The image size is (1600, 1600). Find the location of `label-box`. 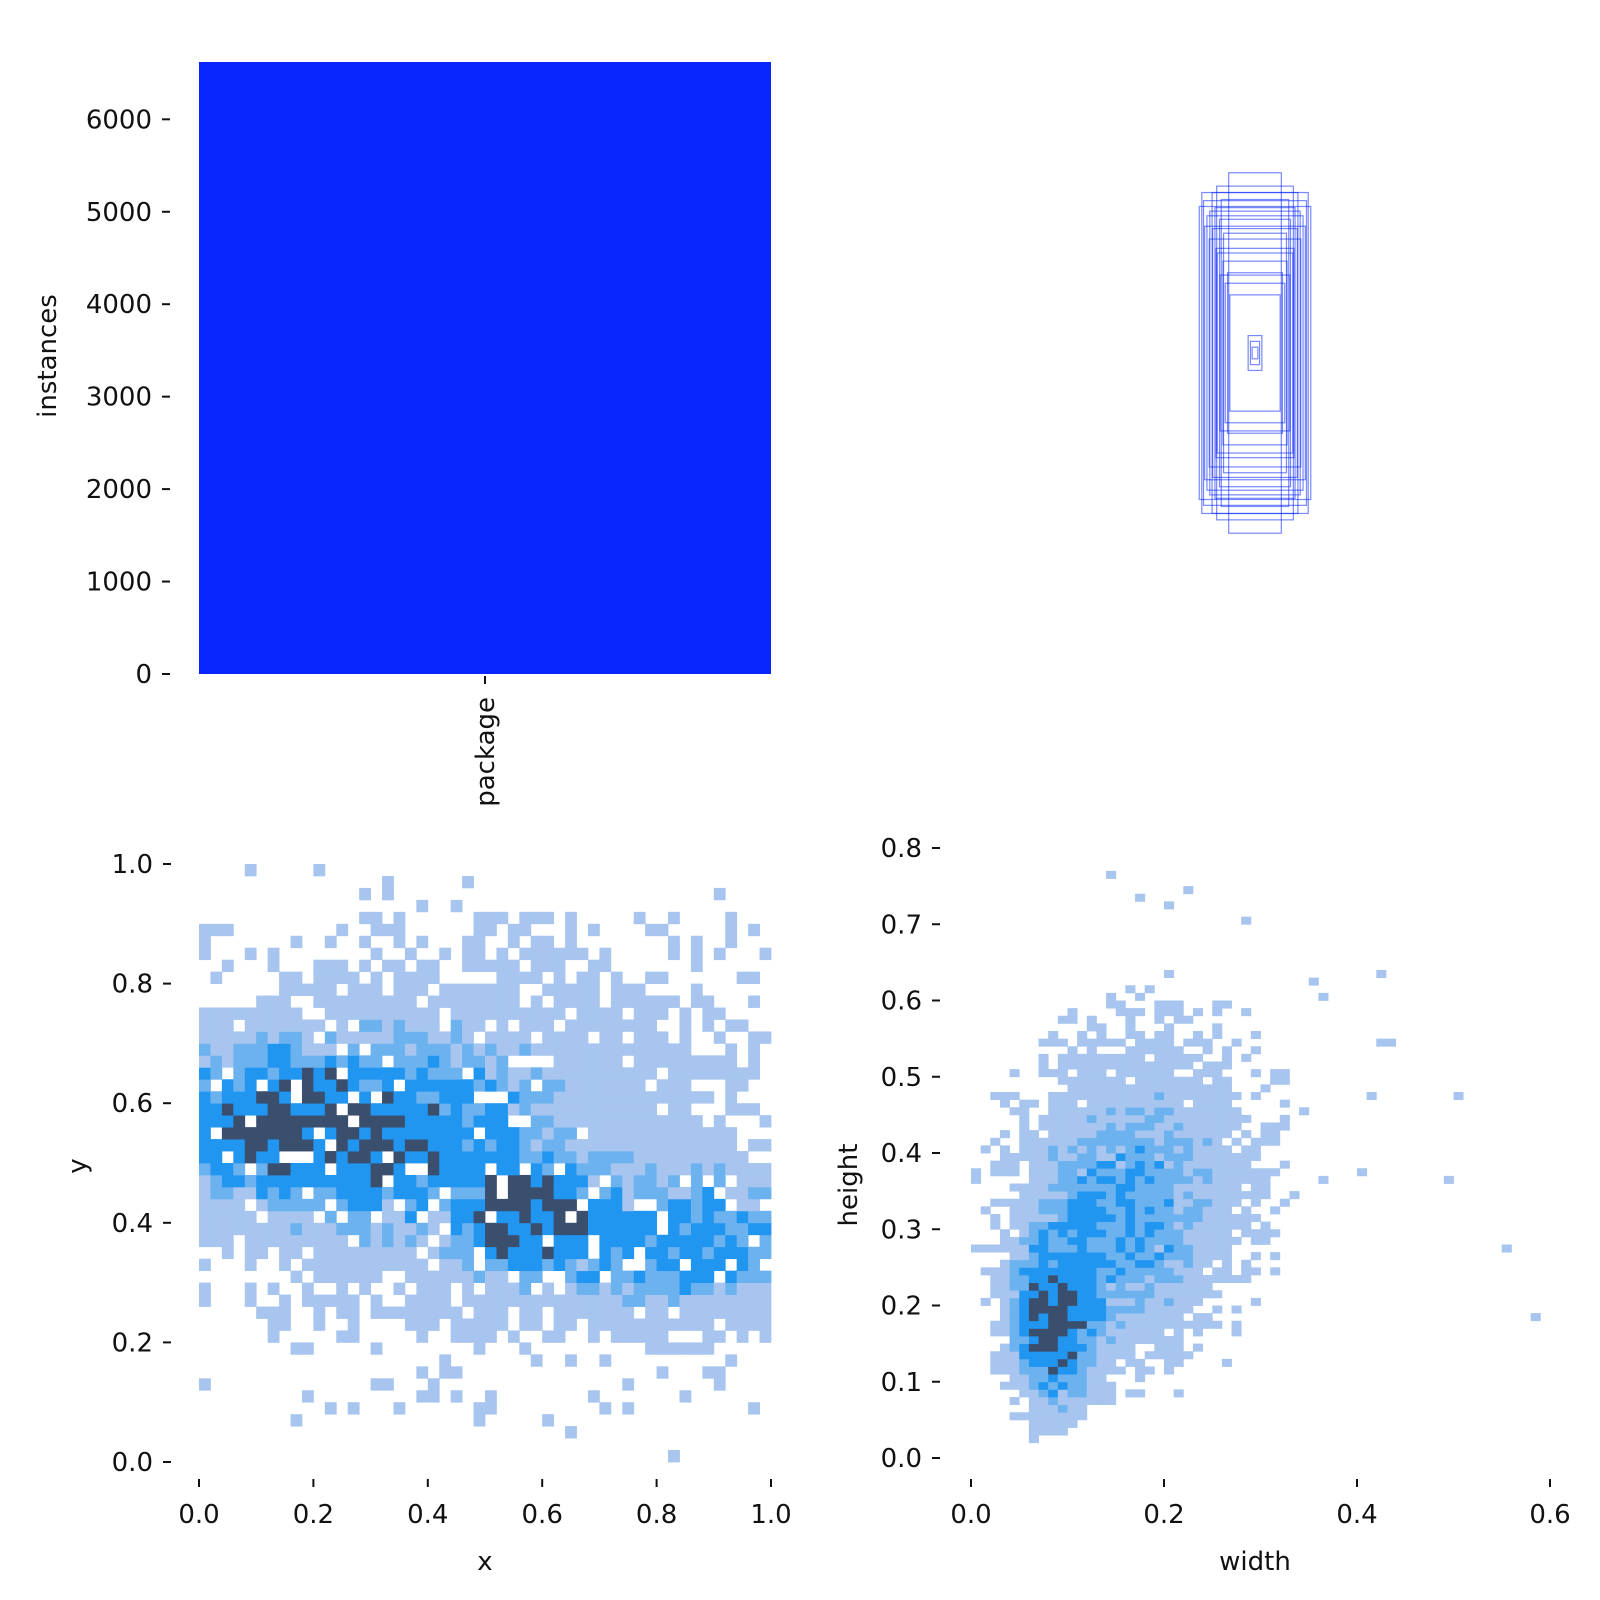

label-box is located at coordinates (1255, 353).